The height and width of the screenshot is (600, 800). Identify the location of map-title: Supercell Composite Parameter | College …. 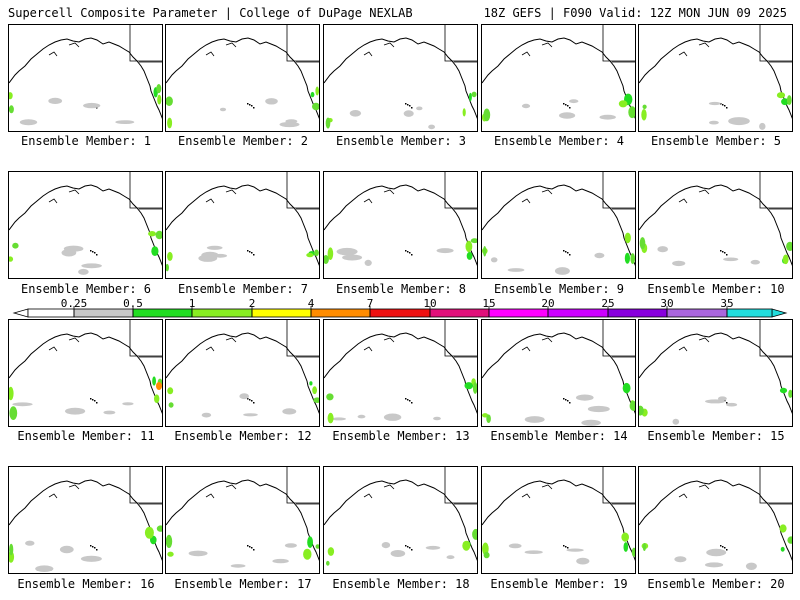
(210, 13).